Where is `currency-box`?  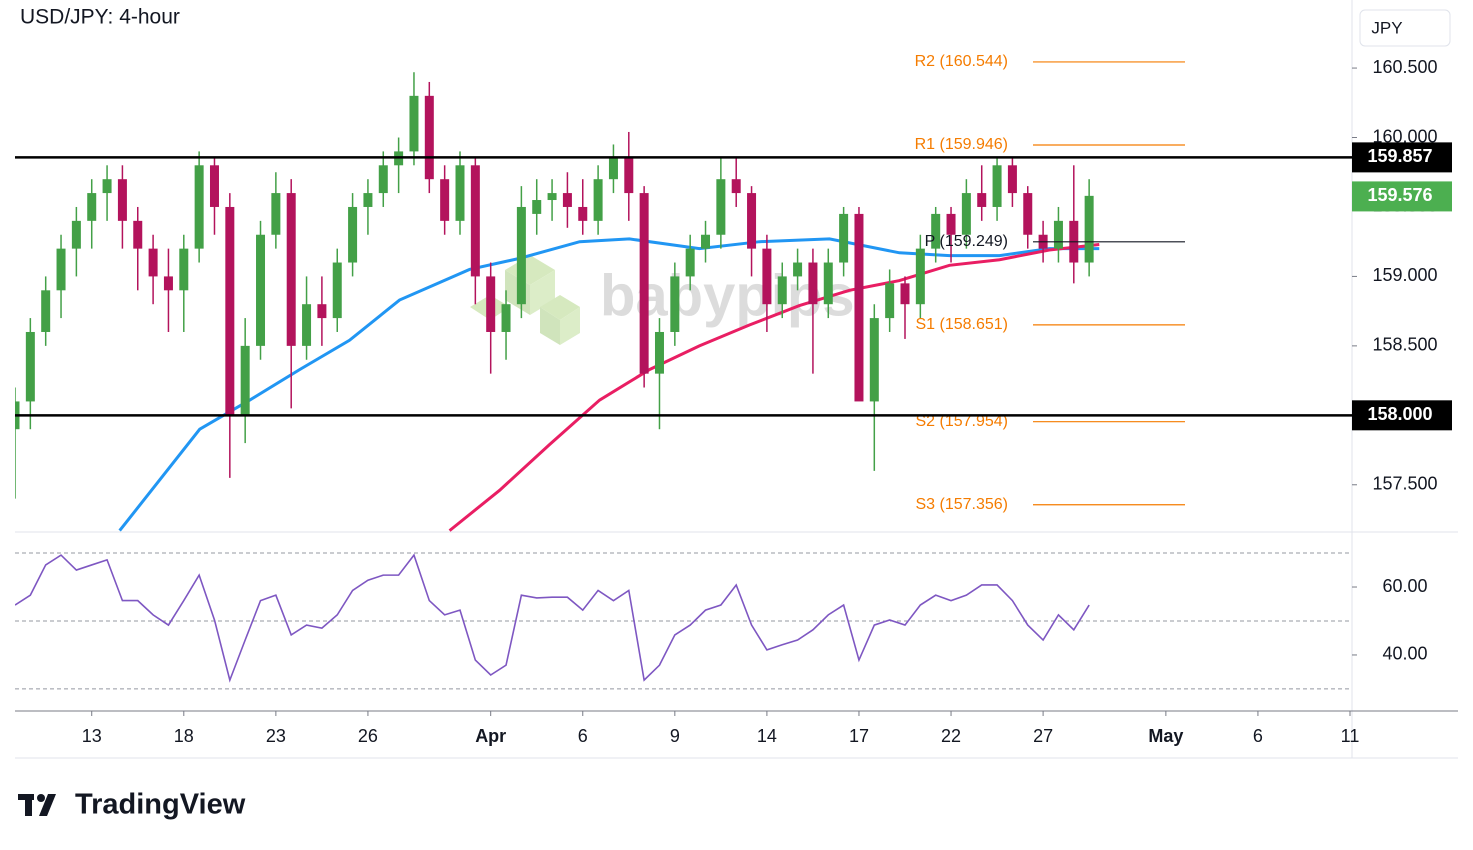 currency-box is located at coordinates (1405, 28).